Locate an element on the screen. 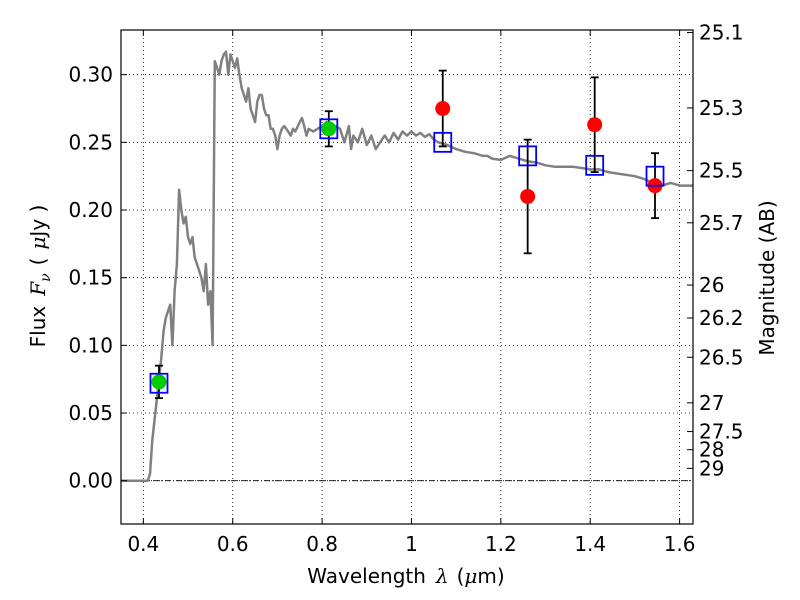  x-axis-label: Wavelength λ (μm) is located at coordinates (405, 576).